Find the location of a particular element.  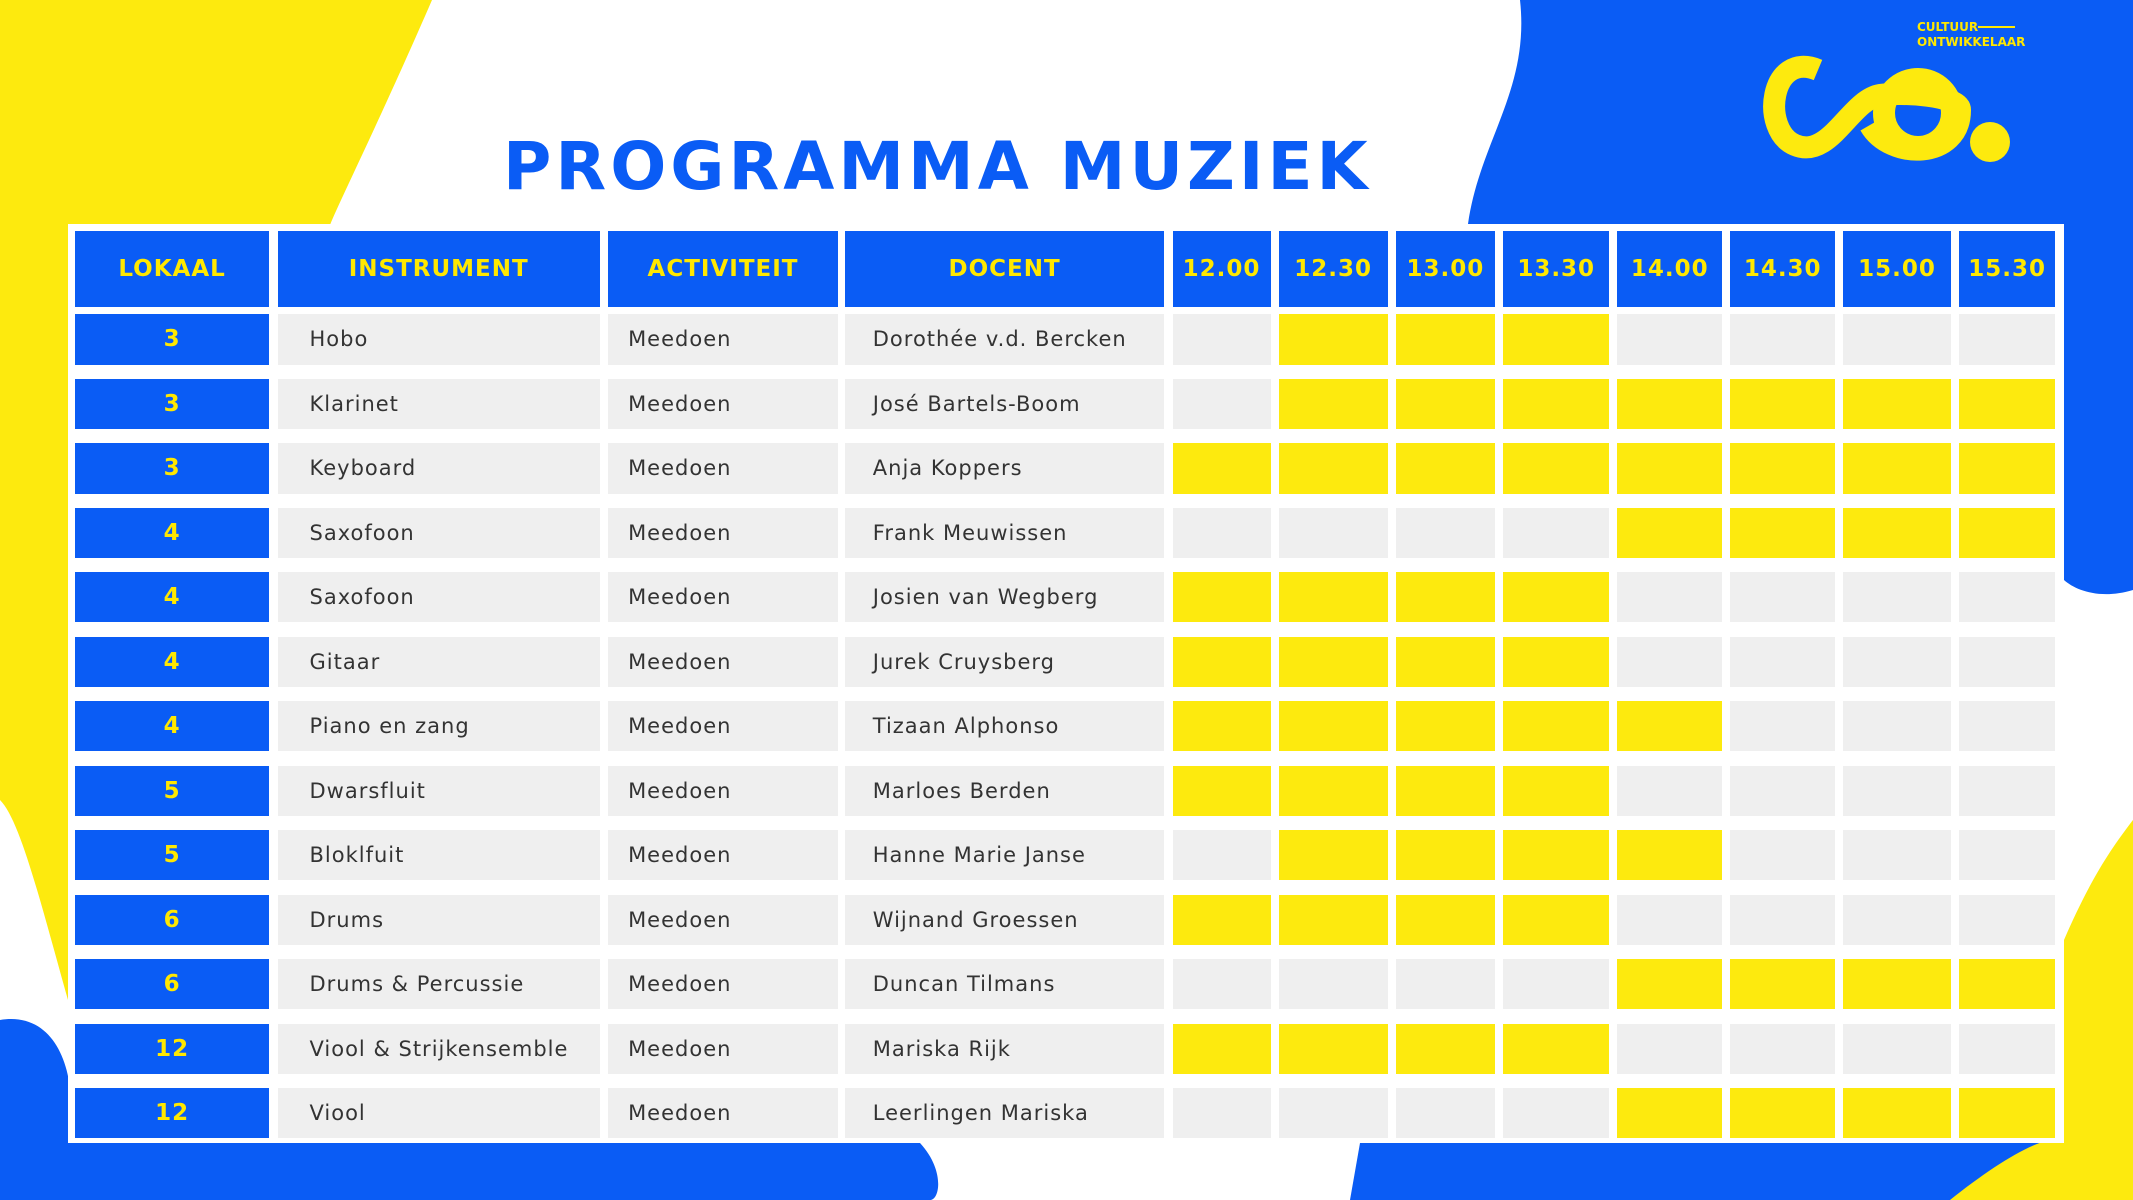

time-header: 13.00 is located at coordinates (1445, 269).